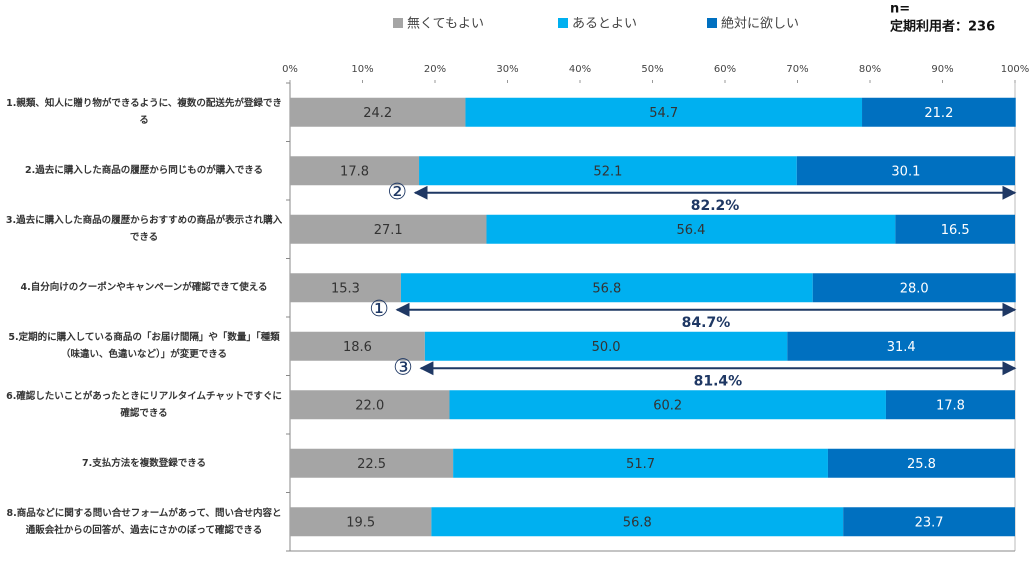 The height and width of the screenshot is (561, 1036). I want to click on x-tick-label: 0%, so click(290, 69).